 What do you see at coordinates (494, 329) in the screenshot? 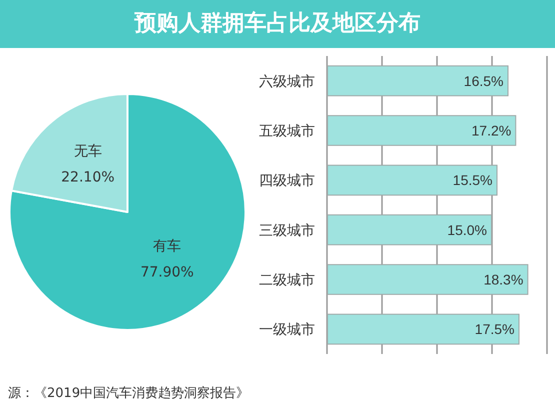
I see `data-label: 17.5%` at bounding box center [494, 329].